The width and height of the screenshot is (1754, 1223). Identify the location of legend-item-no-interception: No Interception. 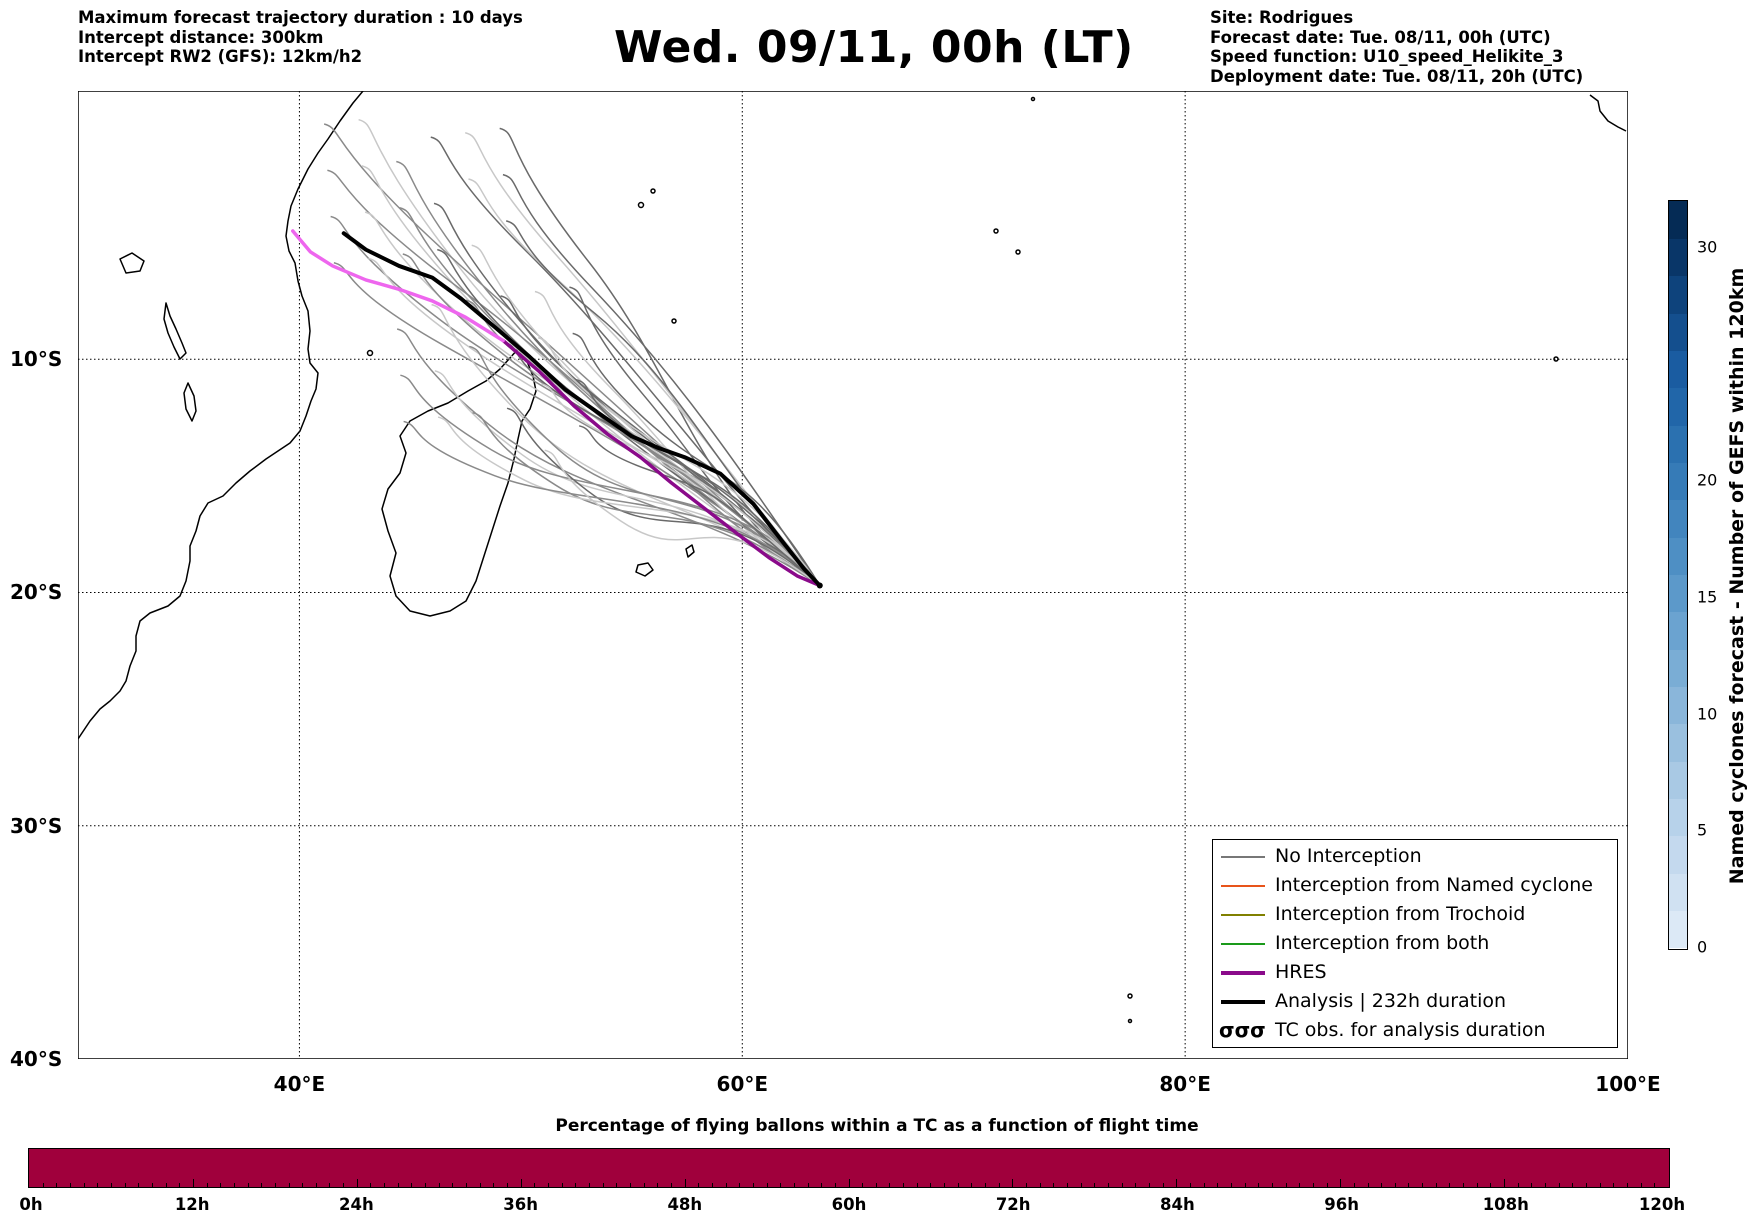
(1415, 856).